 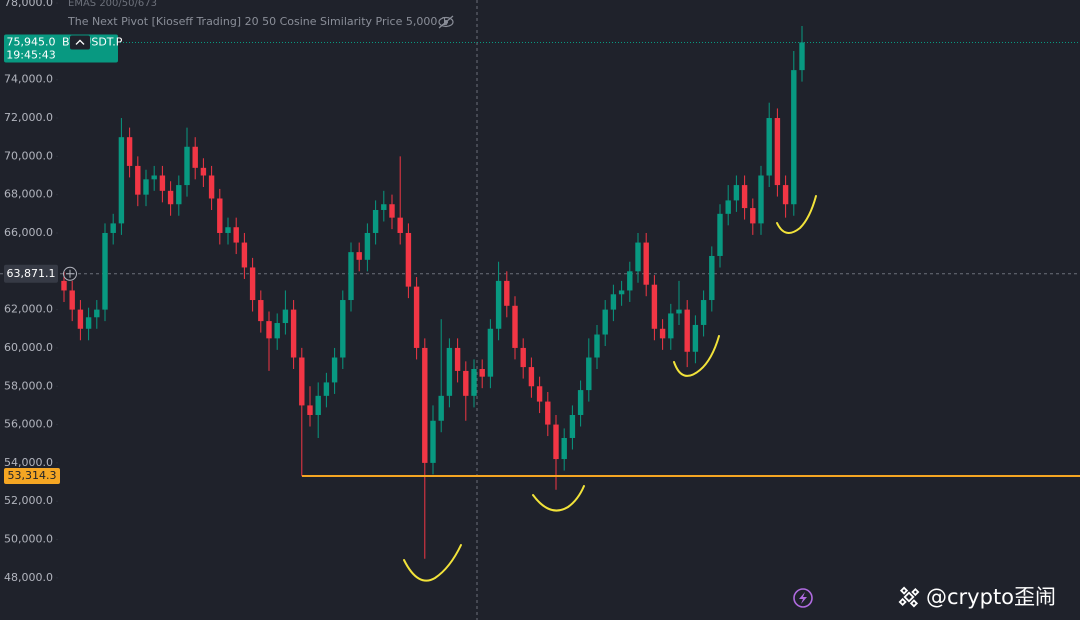 I want to click on collapse-arrow, so click(x=80, y=42).